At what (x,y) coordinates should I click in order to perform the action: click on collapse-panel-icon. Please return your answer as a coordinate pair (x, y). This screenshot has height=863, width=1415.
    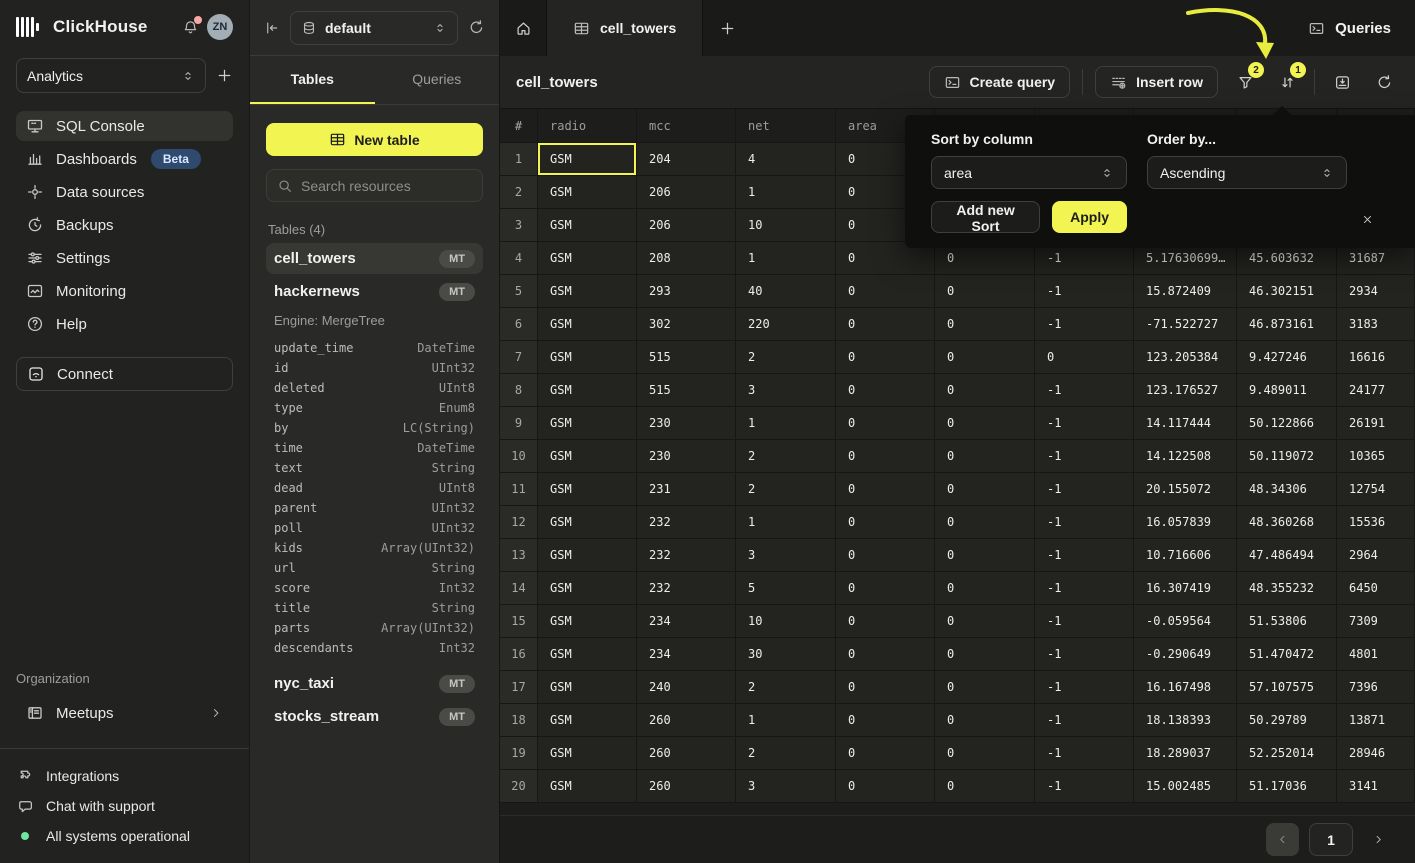
    Looking at the image, I should click on (272, 28).